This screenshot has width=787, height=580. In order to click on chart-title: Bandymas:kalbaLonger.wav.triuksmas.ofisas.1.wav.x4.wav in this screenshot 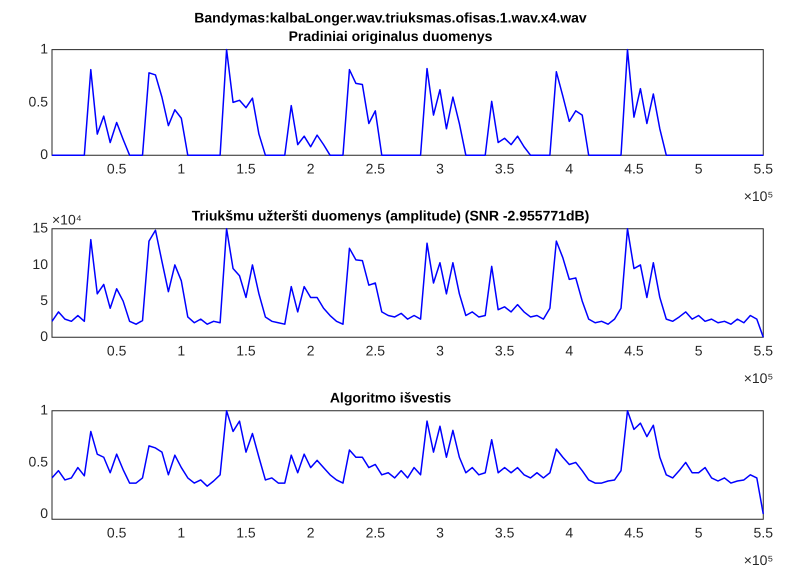, I will do `click(390, 17)`.